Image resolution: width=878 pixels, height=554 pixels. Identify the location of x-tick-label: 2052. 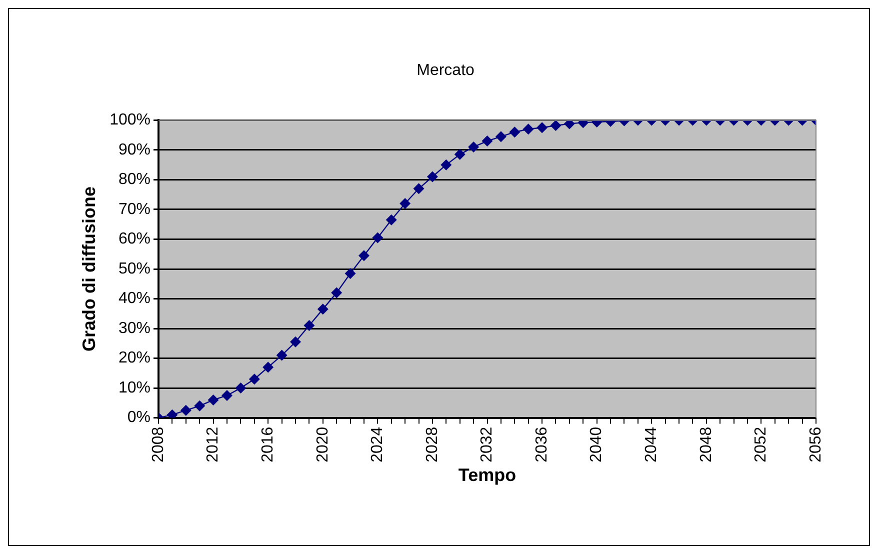
(761, 444).